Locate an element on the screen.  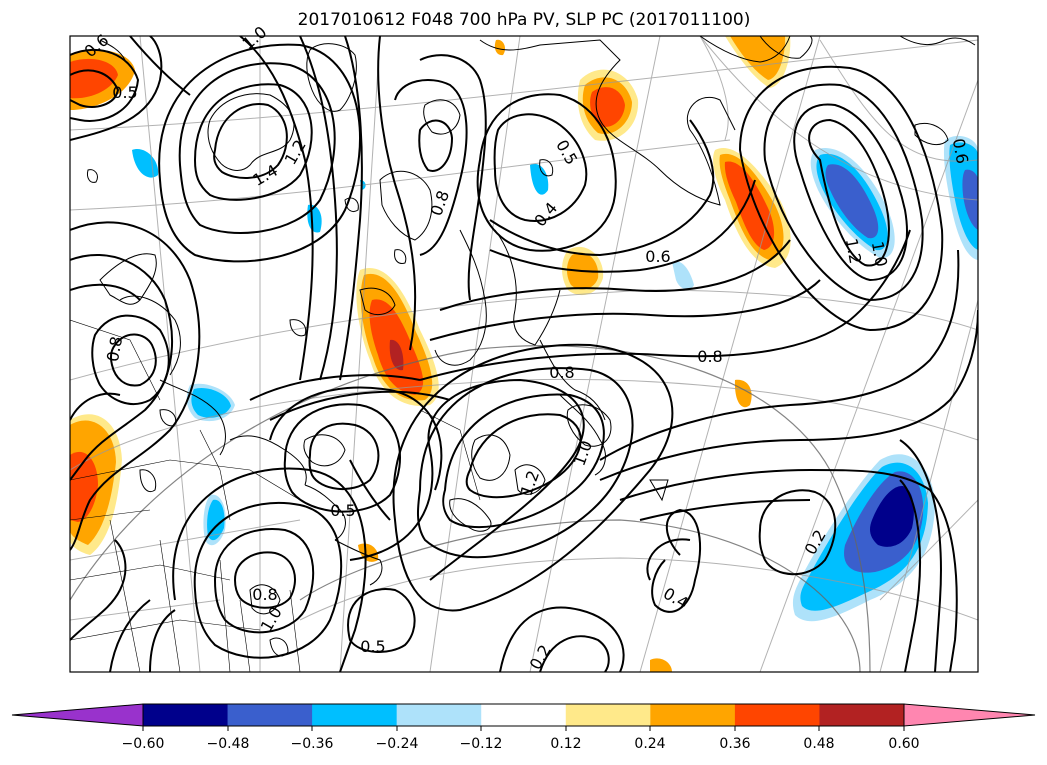
colorbar-outline is located at coordinates (523, 715).